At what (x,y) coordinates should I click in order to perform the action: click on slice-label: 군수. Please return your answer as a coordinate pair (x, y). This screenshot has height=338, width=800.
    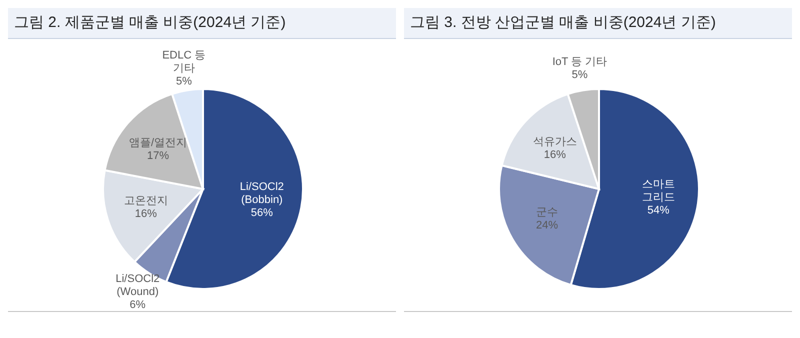
    Looking at the image, I should click on (547, 212).